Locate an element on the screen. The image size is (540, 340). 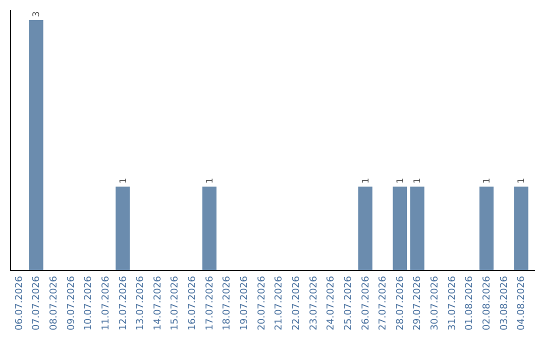
x-tick-label: 22.07.2026 is located at coordinates (296, 303).